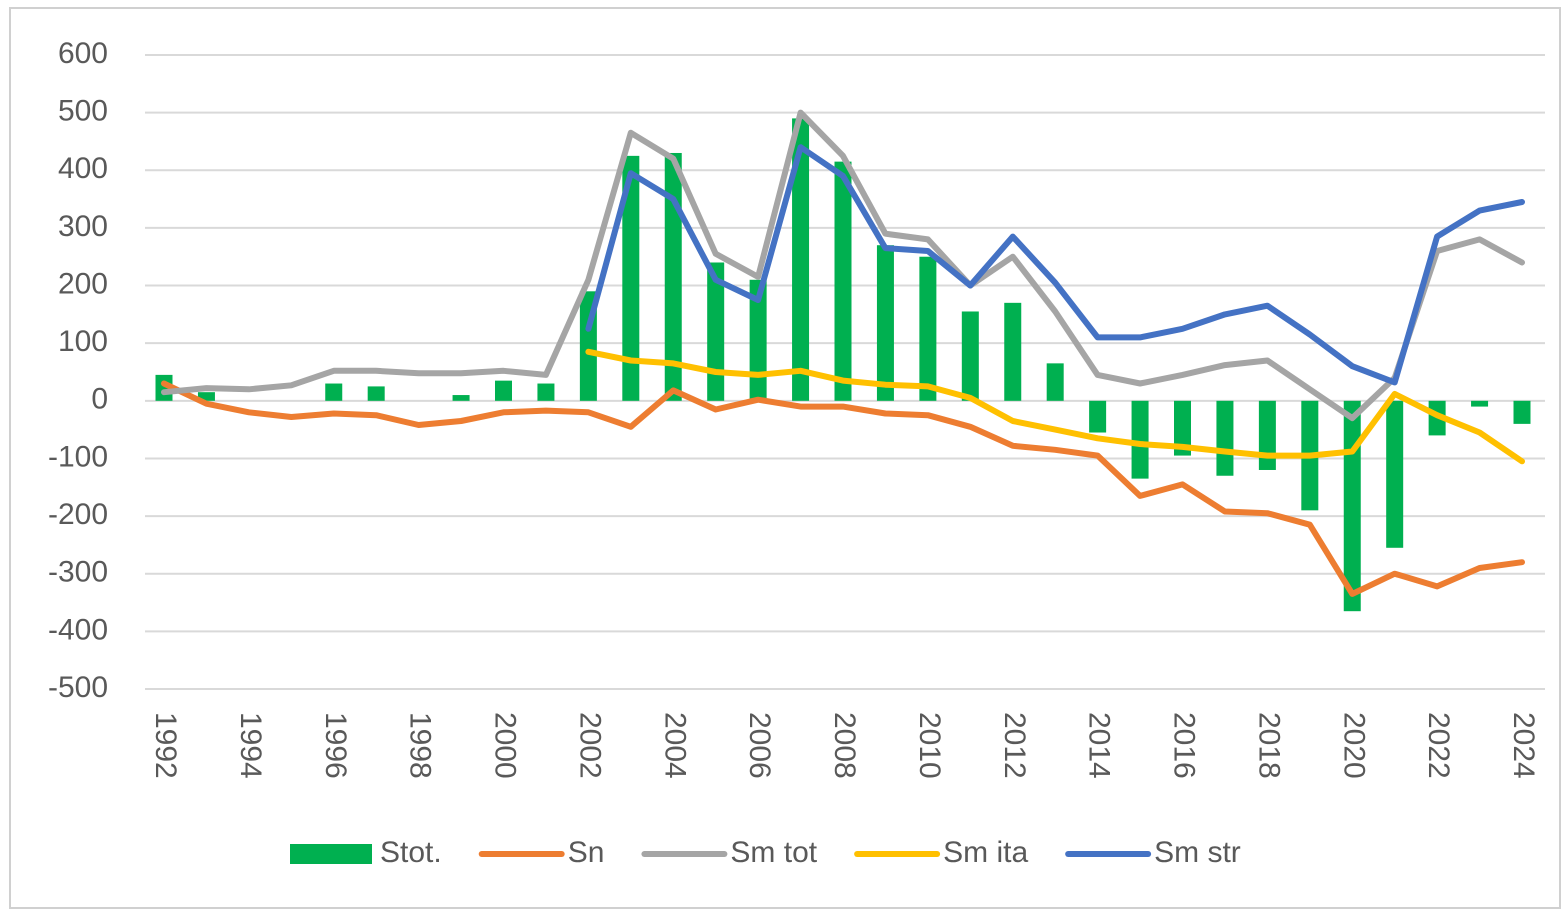  What do you see at coordinates (844, 745) in the screenshot?
I see `x-tick-label: 2008` at bounding box center [844, 745].